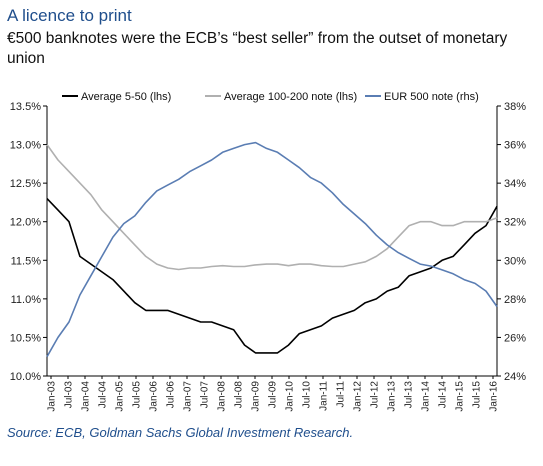 This screenshot has width=543, height=466. I want to click on x-tick-label: Jan-14, so click(426, 396).